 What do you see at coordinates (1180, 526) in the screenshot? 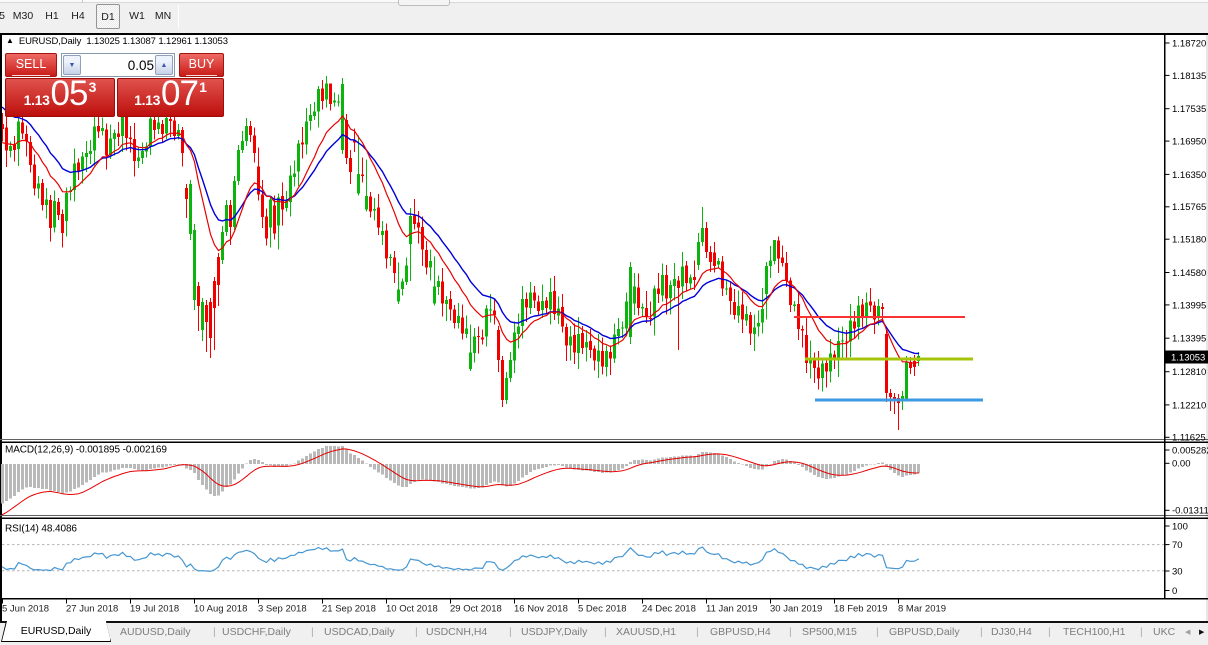
I see `svg-text: 100` at bounding box center [1180, 526].